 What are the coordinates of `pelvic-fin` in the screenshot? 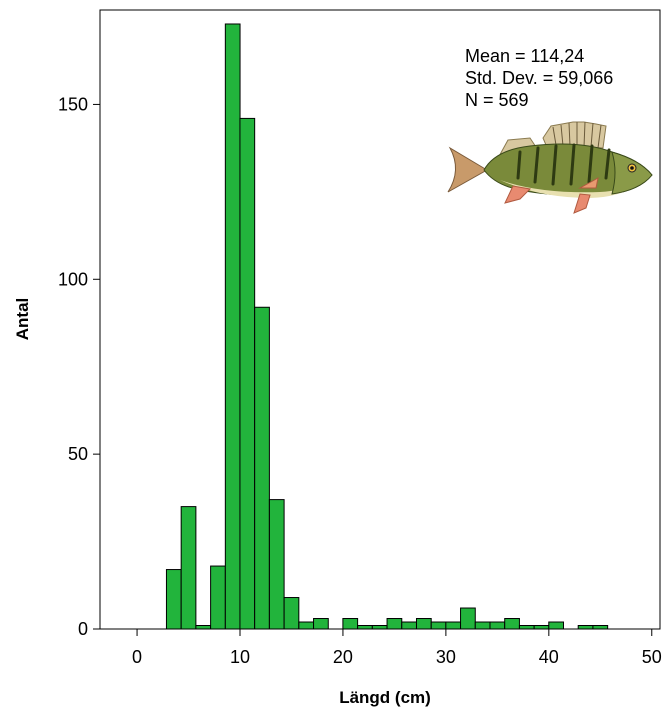 It's located at (582, 203).